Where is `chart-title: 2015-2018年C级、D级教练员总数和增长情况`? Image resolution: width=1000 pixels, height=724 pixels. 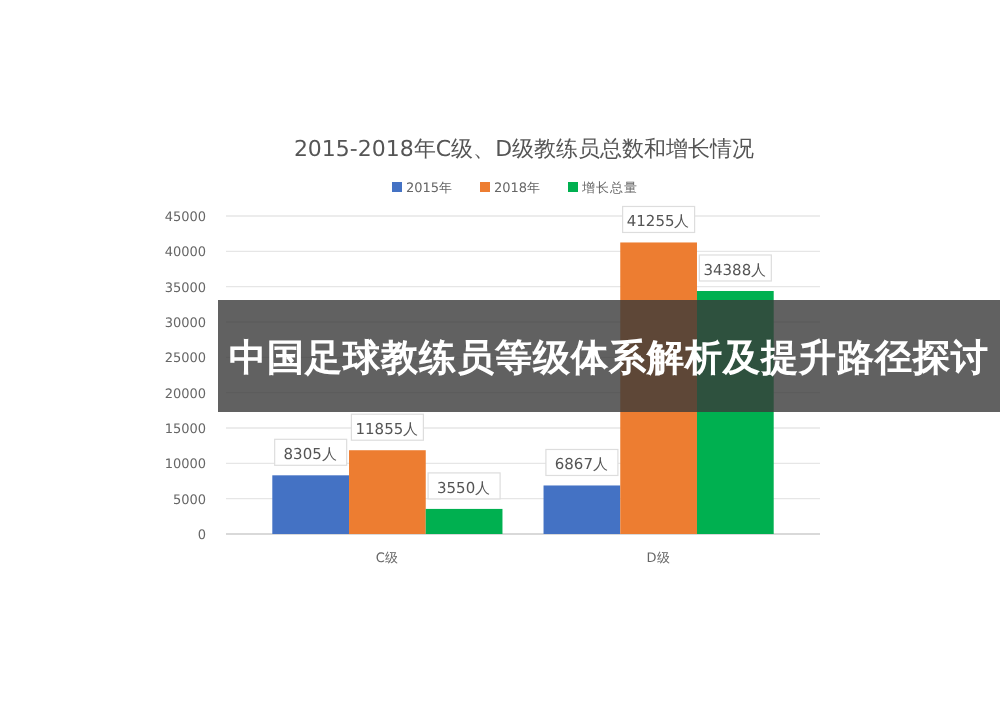
chart-title: 2015-2018年C级、D级教练员总数和增长情况 is located at coordinates (524, 149).